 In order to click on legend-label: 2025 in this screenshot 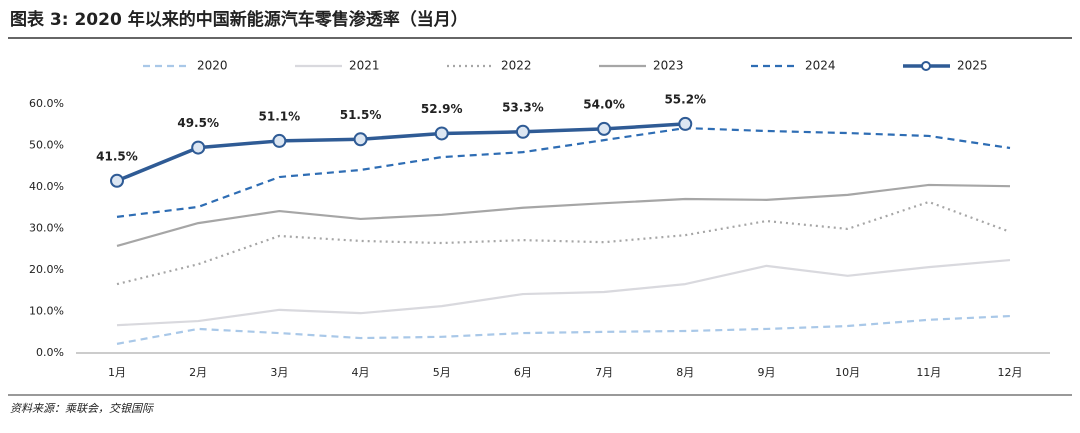, I will do `click(972, 66)`.